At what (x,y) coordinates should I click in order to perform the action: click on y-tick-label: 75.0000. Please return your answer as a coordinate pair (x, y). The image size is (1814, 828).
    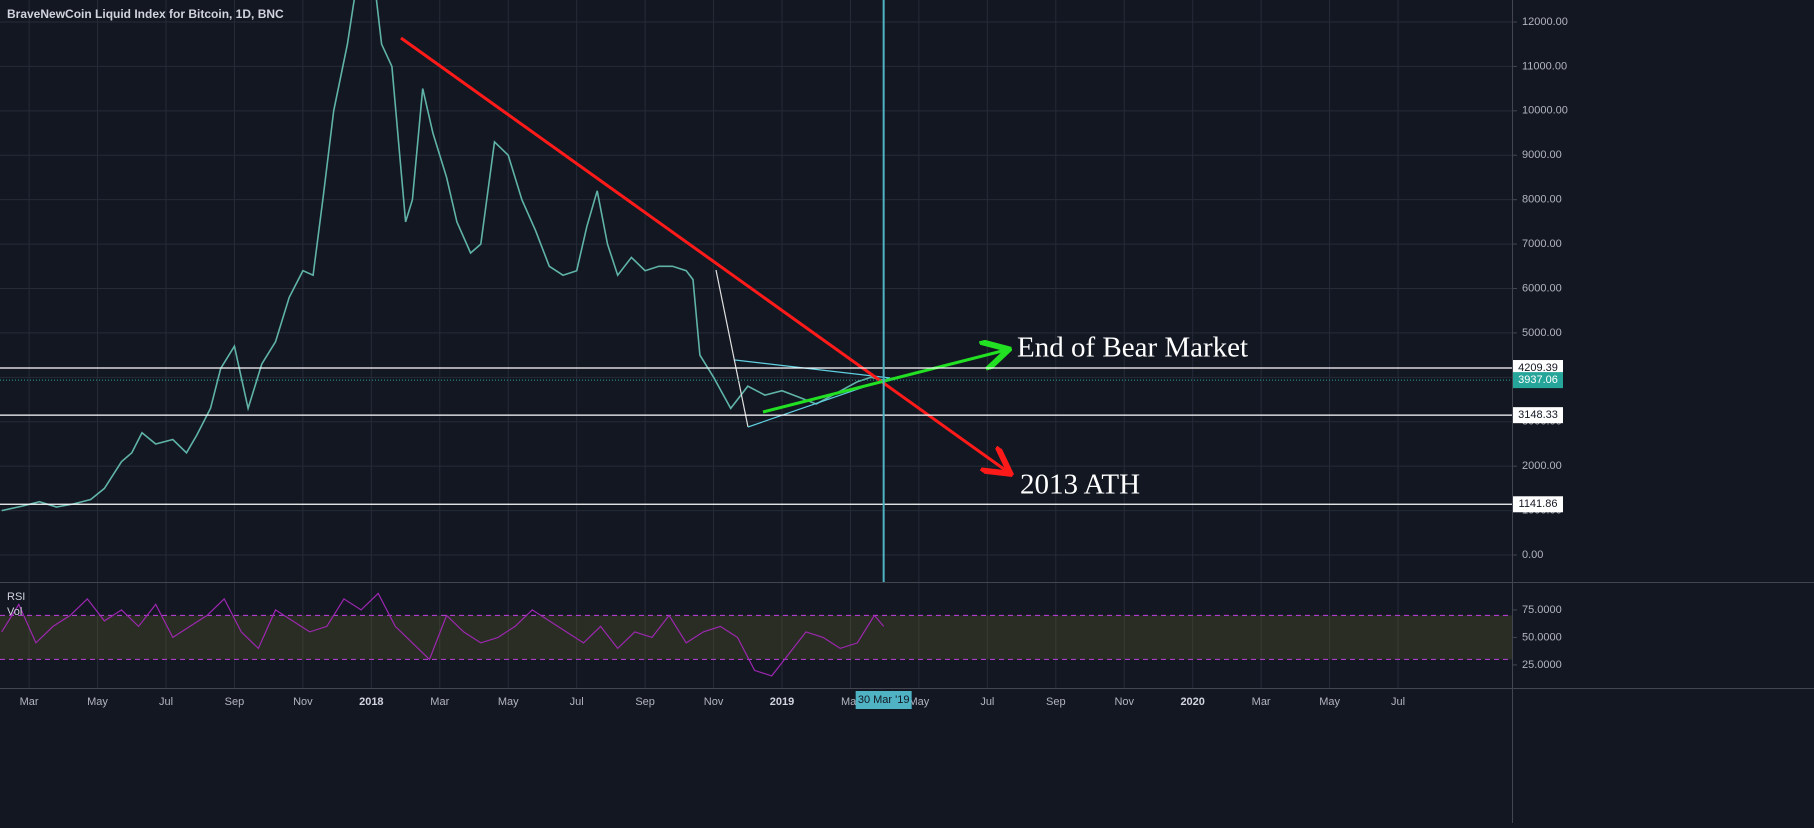
    Looking at the image, I should click on (1542, 610).